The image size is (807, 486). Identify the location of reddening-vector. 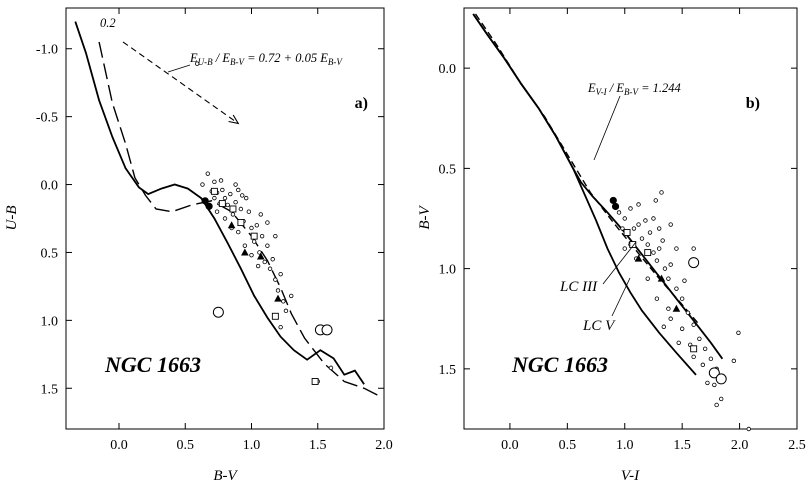
(180, 82).